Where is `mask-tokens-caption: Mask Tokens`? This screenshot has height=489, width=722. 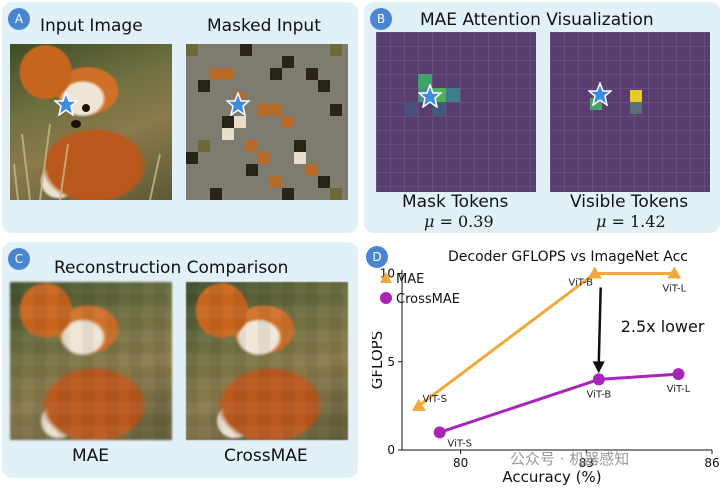 mask-tokens-caption: Mask Tokens is located at coordinates (455, 202).